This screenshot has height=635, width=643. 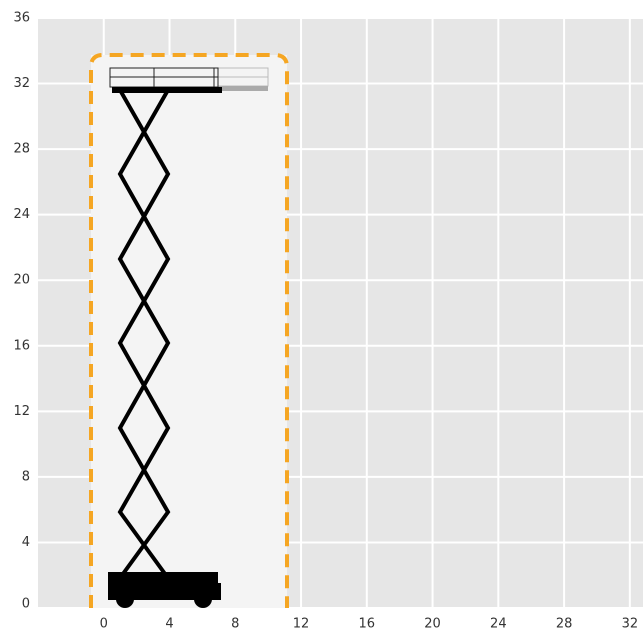 I want to click on y-tick-label: 12, so click(x=21, y=411).